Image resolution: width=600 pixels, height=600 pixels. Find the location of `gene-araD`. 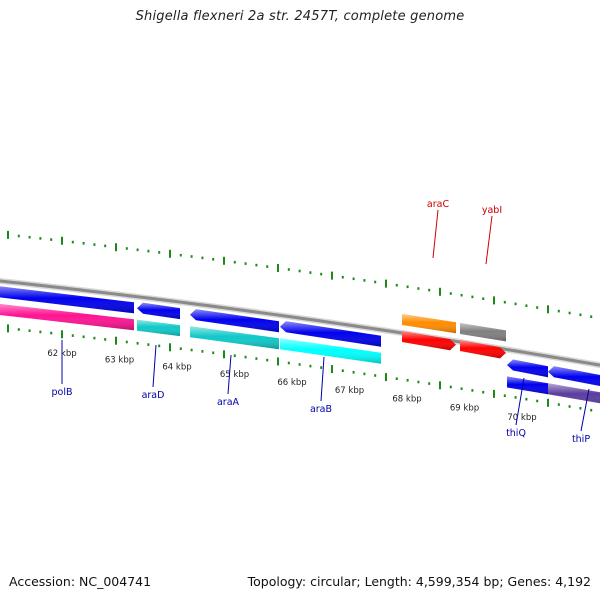

gene-araD is located at coordinates (158, 319).